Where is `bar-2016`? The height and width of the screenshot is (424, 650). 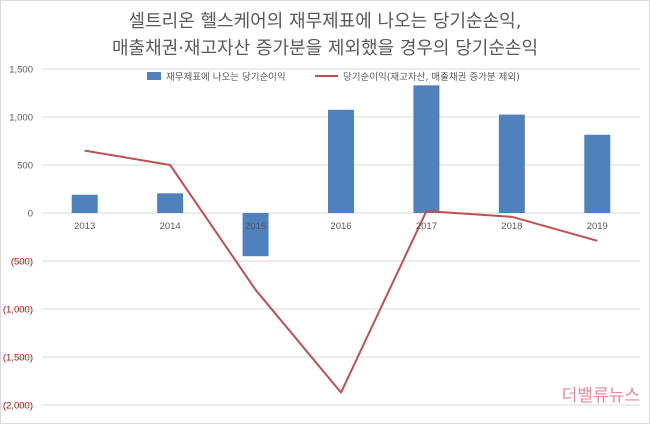
bar-2016 is located at coordinates (341, 161).